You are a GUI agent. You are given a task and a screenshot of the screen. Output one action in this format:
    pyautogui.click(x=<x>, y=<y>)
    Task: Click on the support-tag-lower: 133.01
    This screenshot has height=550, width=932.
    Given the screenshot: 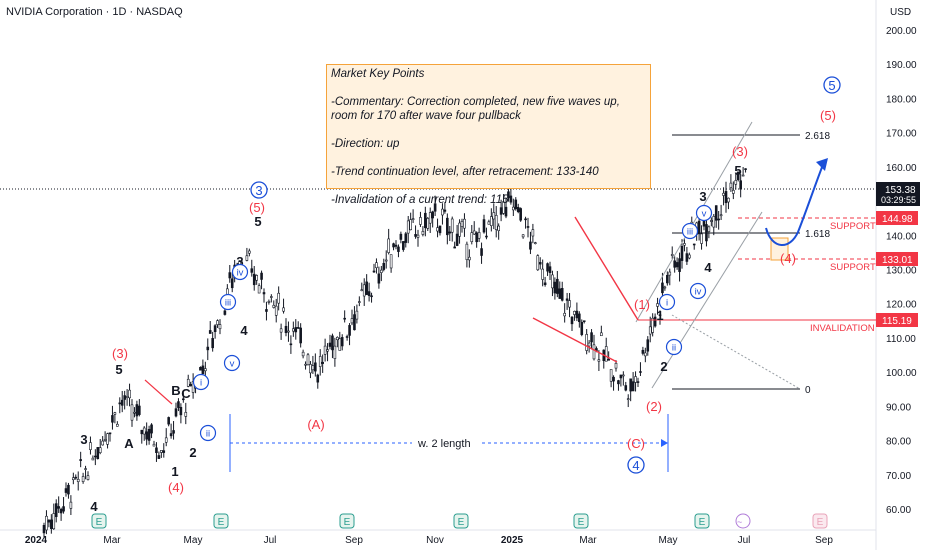 What is the action you would take?
    pyautogui.click(x=897, y=259)
    